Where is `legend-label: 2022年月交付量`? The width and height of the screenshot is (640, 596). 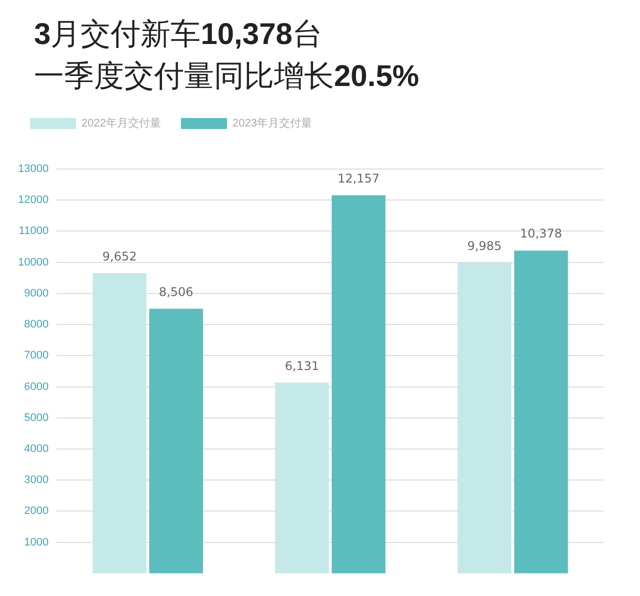 legend-label: 2022年月交付量 is located at coordinates (121, 123).